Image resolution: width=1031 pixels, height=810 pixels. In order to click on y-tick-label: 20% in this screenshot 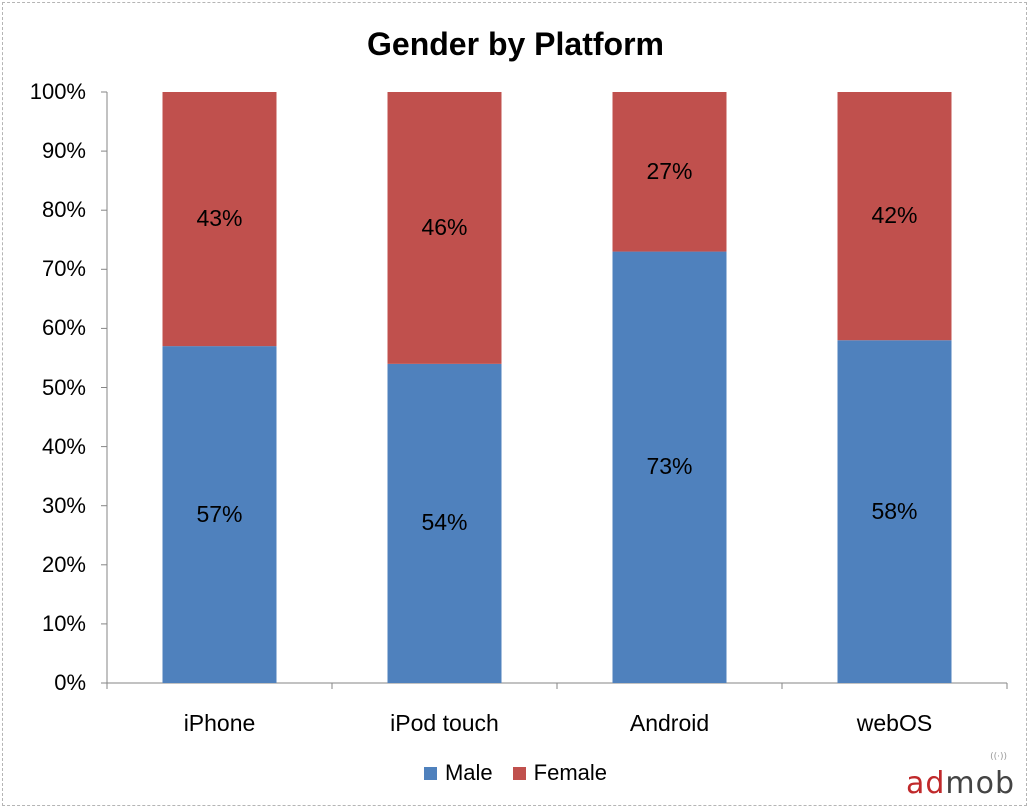, I will do `click(63, 564)`.